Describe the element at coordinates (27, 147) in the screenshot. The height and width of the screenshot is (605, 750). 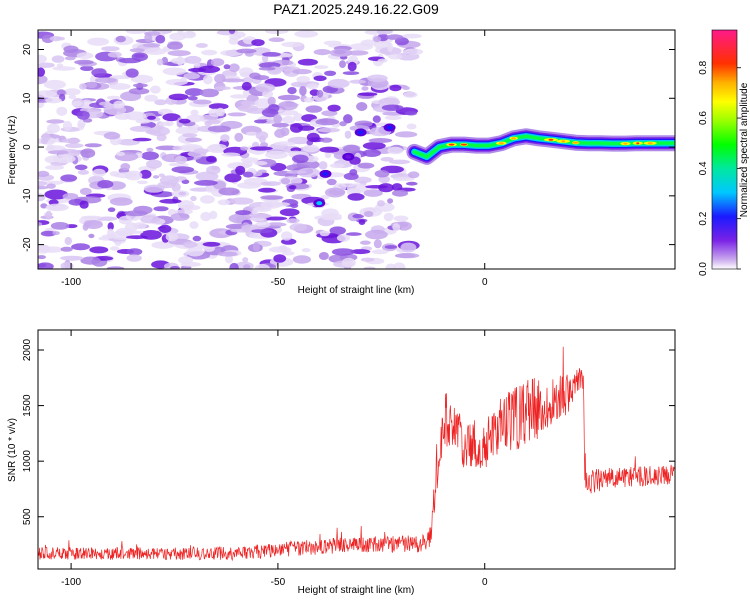
I see `spectrogram-y-tick-label: 0` at that location.